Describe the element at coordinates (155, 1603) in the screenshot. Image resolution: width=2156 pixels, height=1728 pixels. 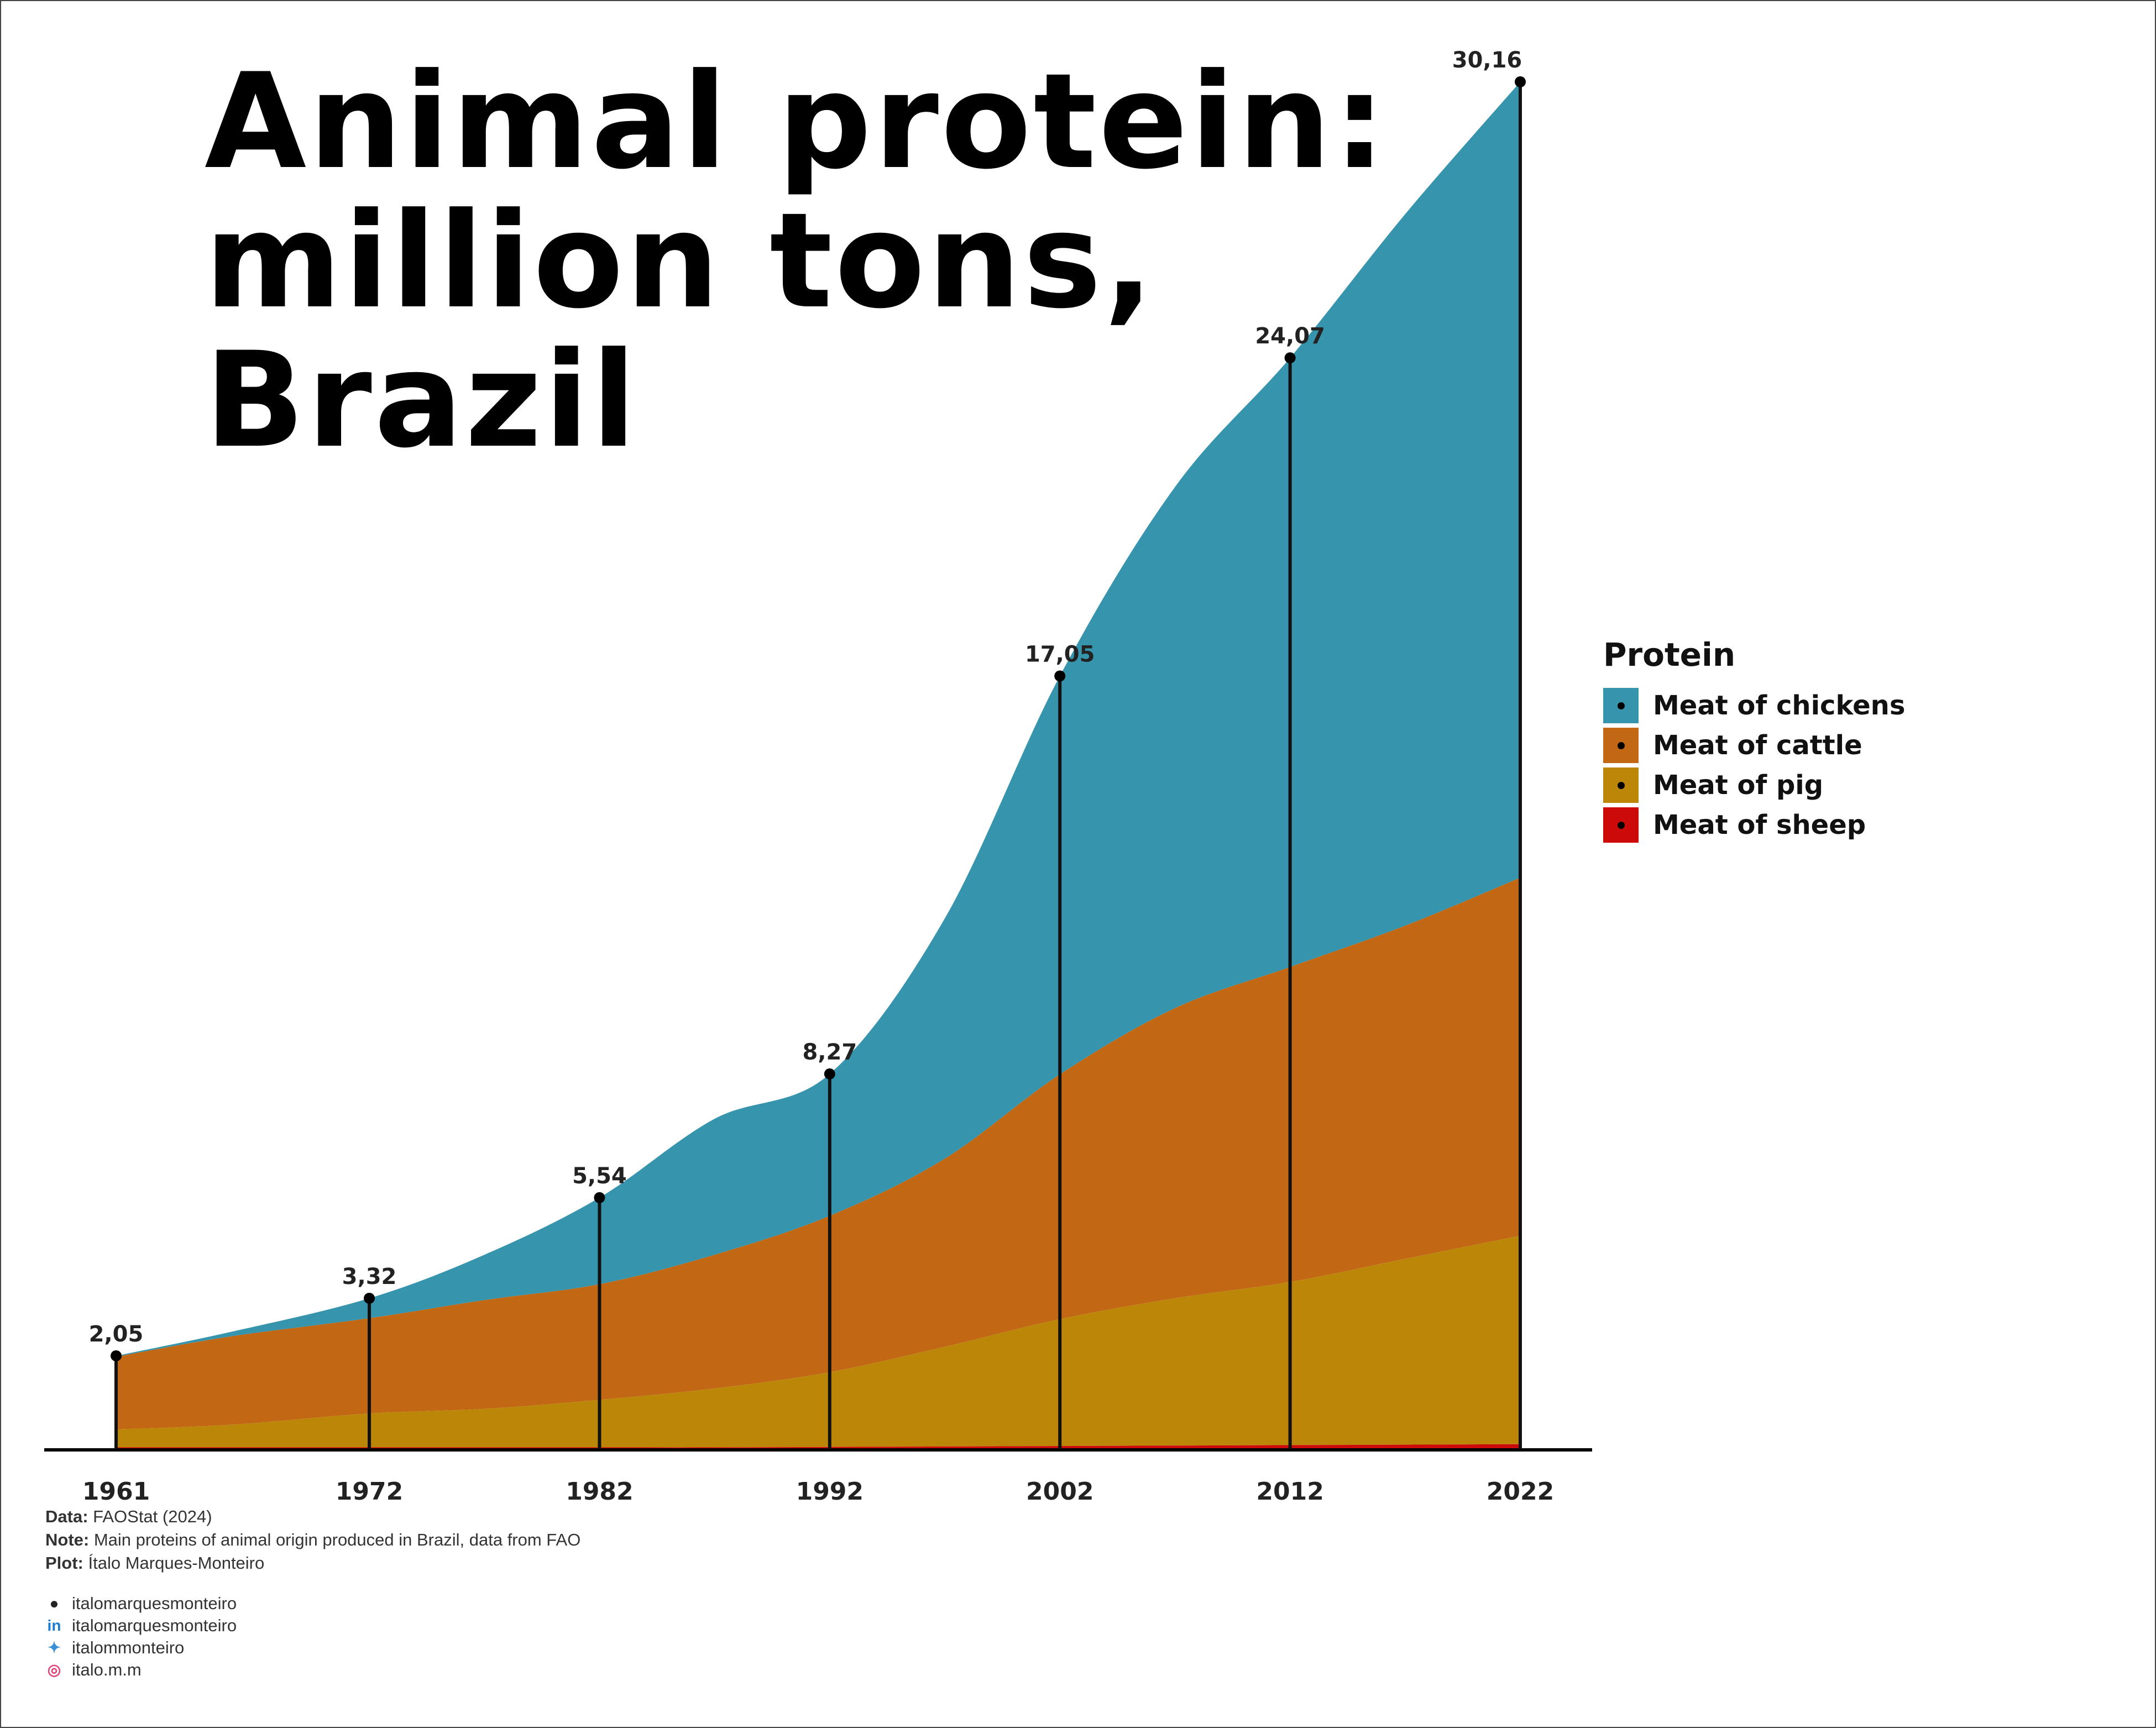
I see `social-github-text: italomarquesmonteiro` at that location.